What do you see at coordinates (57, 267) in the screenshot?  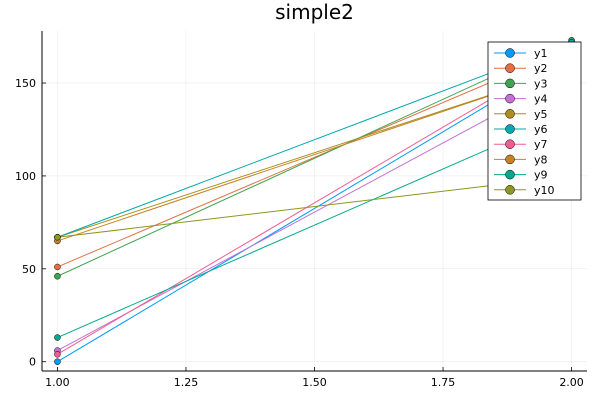 I see `data-point-y2` at bounding box center [57, 267].